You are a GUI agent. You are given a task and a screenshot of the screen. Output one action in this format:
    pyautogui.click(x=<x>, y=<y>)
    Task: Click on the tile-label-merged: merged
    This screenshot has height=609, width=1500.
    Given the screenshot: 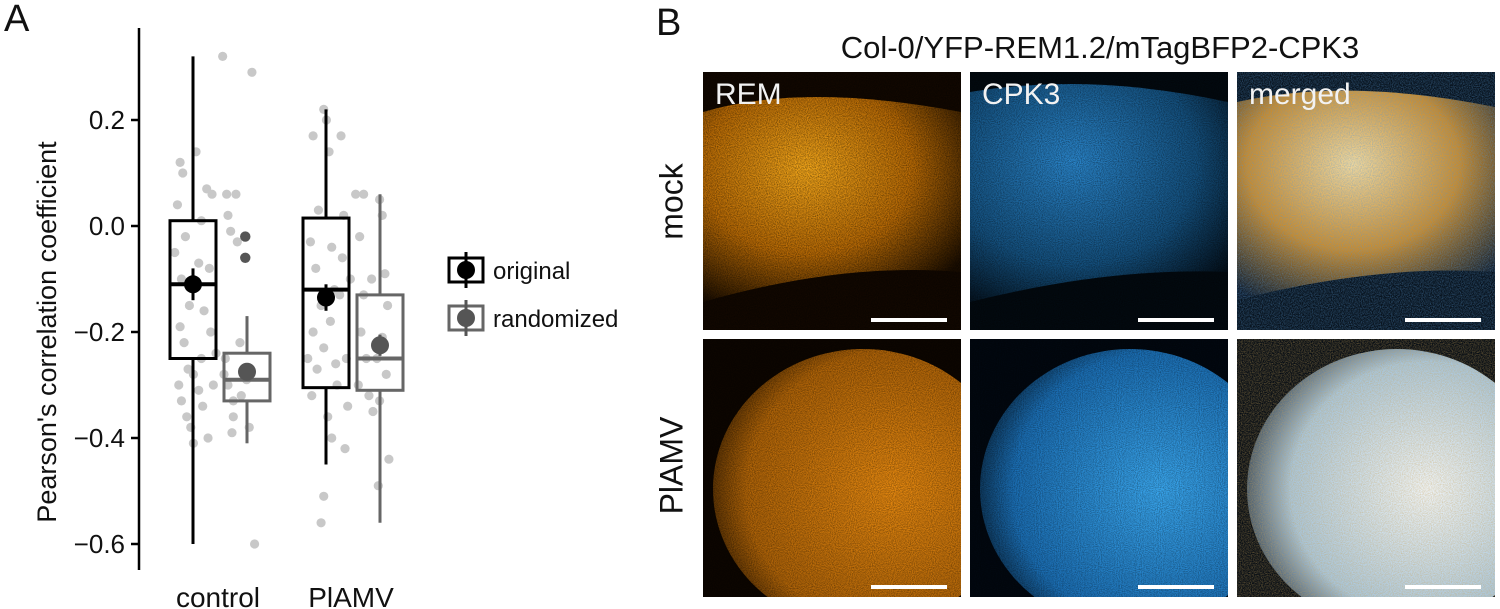 What is the action you would take?
    pyautogui.click(x=1300, y=94)
    